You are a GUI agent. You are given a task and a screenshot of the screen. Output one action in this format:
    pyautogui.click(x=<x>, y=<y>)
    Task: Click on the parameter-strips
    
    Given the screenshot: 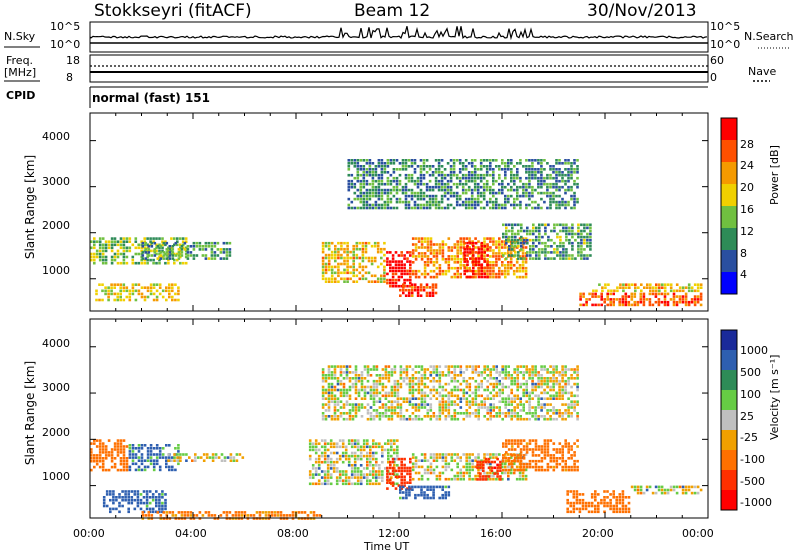 What is the action you would take?
    pyautogui.click(x=397, y=54)
    